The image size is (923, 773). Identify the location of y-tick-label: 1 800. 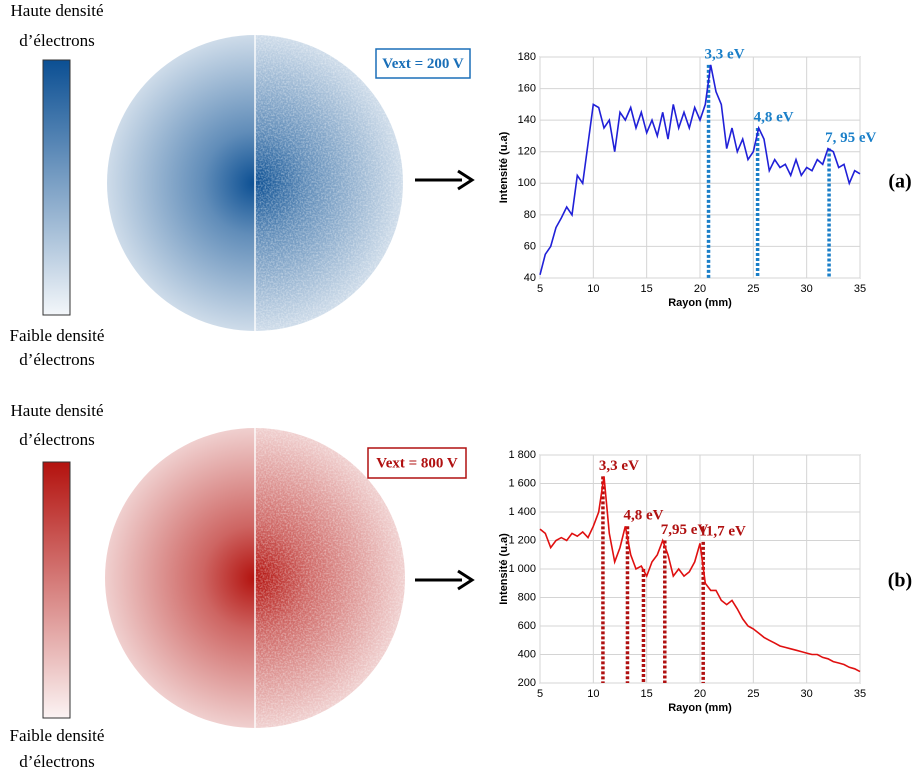
(522, 455).